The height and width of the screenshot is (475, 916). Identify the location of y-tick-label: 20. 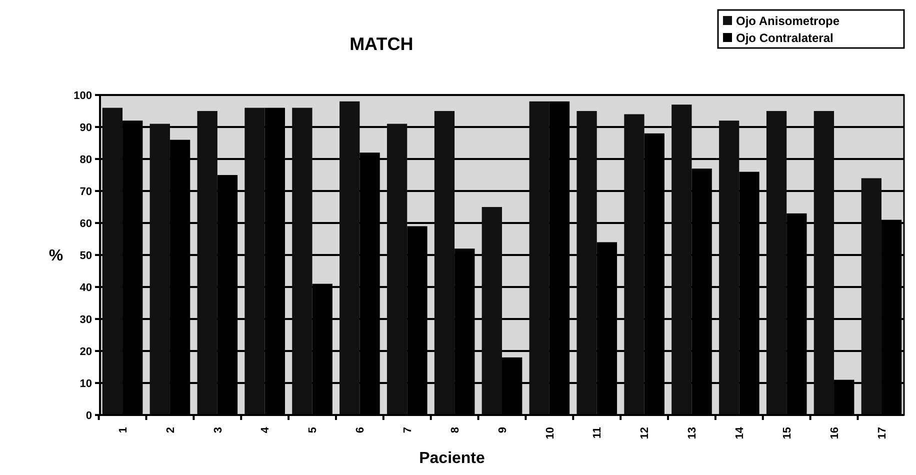
(86, 352).